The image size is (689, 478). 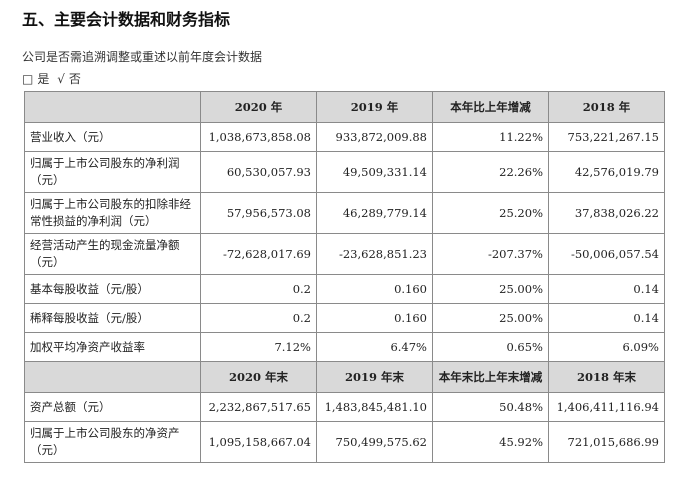 I want to click on value-2019: 933,872,009.88, so click(x=374, y=137).